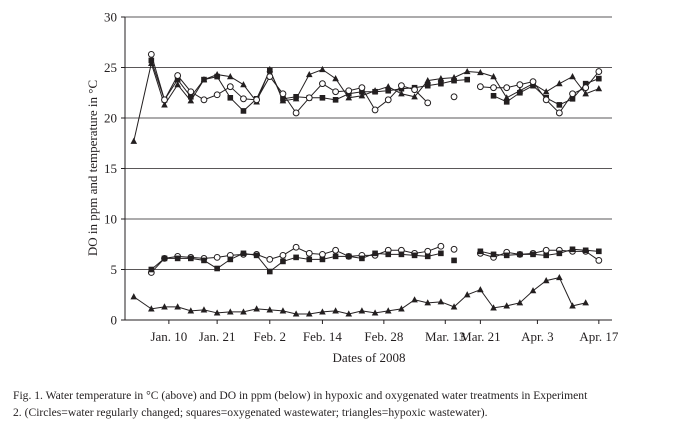 This screenshot has width=689, height=424. I want to click on y-tick-label: 20, so click(110, 118).